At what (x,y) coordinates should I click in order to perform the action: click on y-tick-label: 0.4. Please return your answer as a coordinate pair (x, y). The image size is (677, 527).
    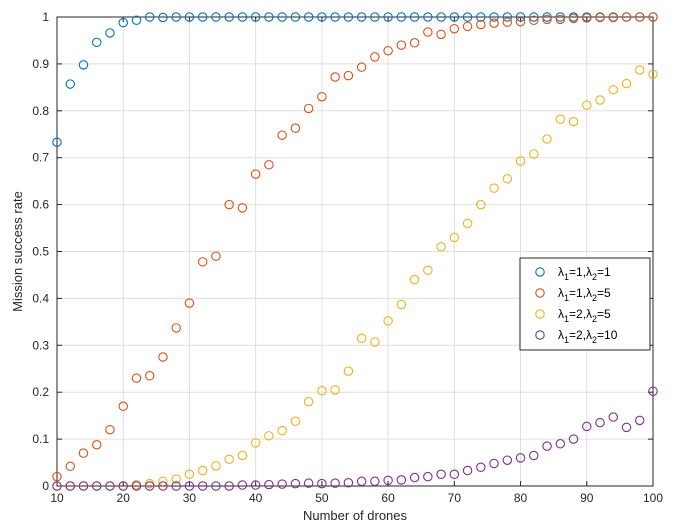
    Looking at the image, I should click on (40, 298).